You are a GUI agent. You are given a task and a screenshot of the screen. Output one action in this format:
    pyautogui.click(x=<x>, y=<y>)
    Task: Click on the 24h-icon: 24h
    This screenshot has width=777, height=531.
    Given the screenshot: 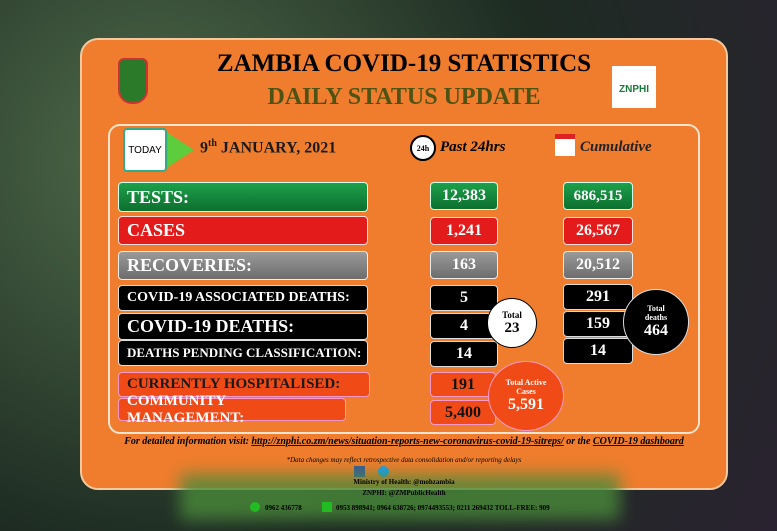 What is the action you would take?
    pyautogui.click(x=423, y=148)
    